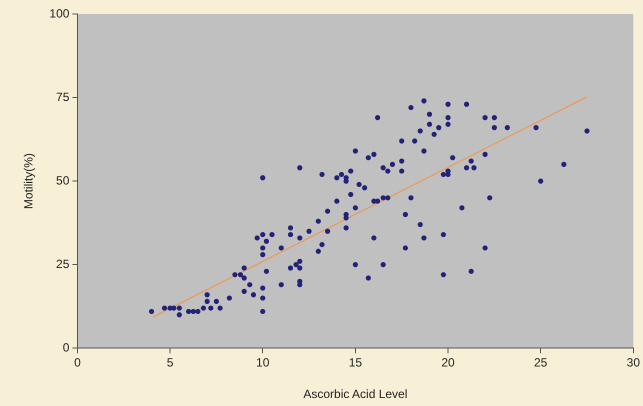  Describe the element at coordinates (63, 180) in the screenshot. I see `y-tick-label: 50` at that location.